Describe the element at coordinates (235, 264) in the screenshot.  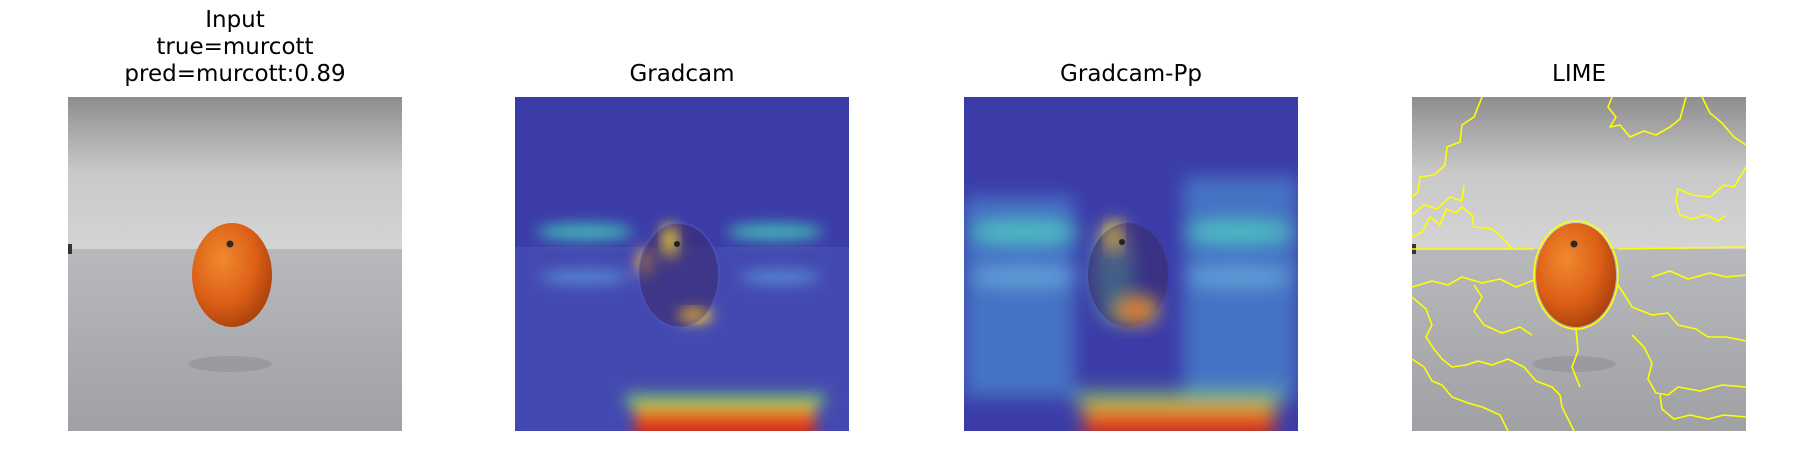
I see `input-image` at that location.